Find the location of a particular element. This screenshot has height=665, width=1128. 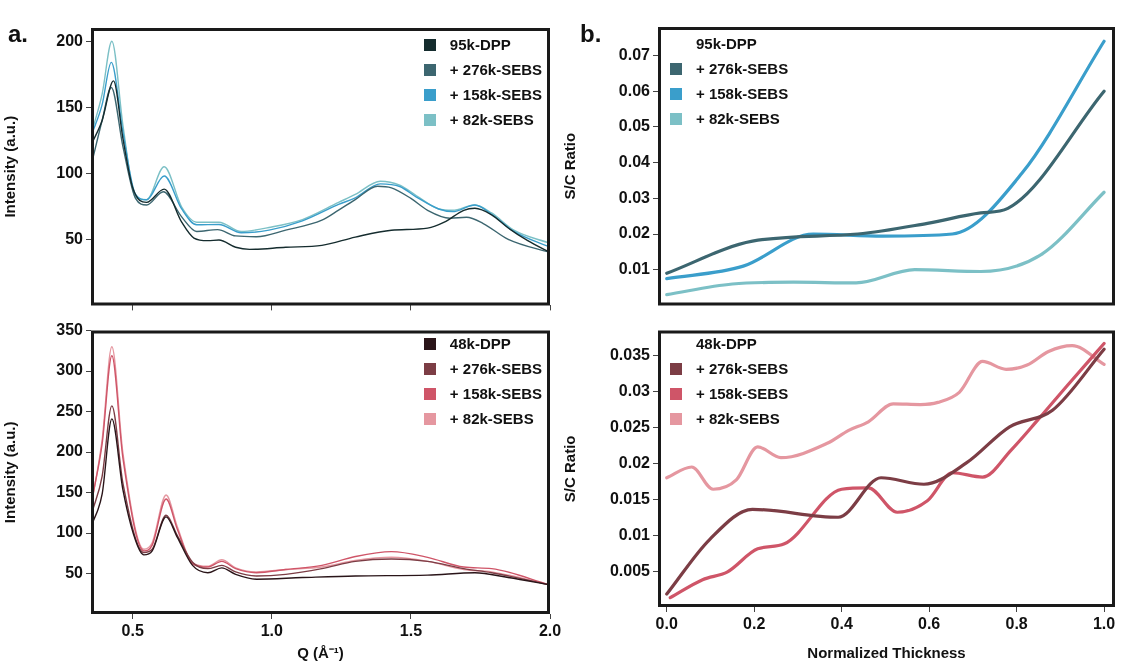

x-axis-title: Q (Å⁻¹) is located at coordinates (320, 653).